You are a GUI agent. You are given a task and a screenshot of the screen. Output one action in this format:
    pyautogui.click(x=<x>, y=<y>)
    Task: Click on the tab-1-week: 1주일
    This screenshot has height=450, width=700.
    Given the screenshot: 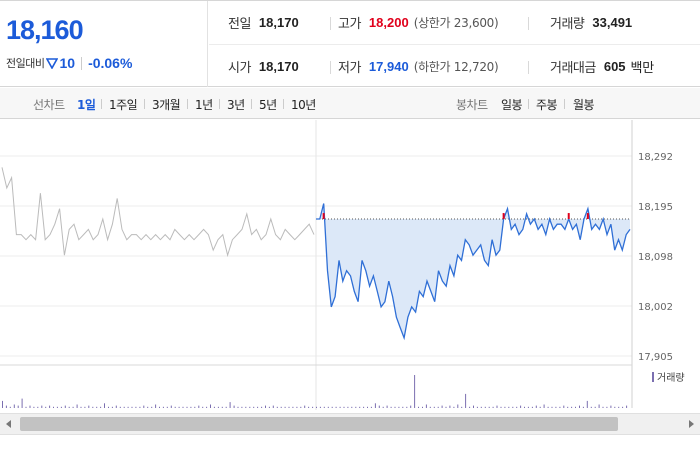 What is the action you would take?
    pyautogui.click(x=123, y=105)
    